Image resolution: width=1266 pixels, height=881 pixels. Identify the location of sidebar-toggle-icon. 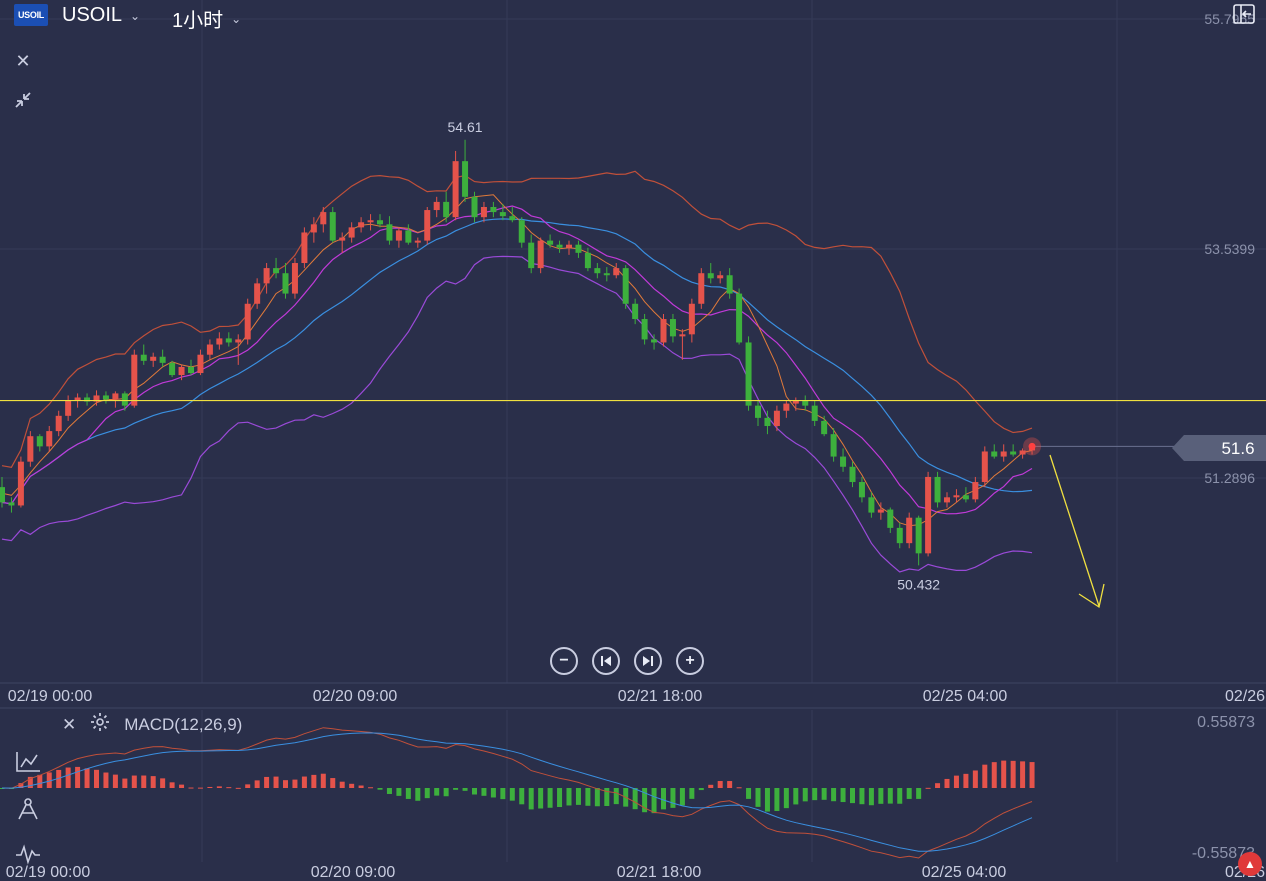
(1244, 14).